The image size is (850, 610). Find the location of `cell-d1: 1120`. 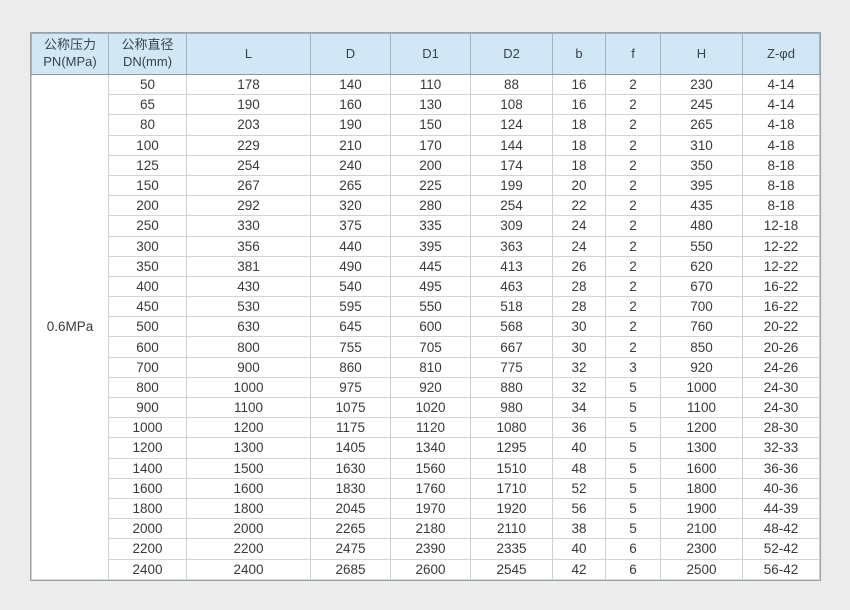

cell-d1: 1120 is located at coordinates (430, 428).